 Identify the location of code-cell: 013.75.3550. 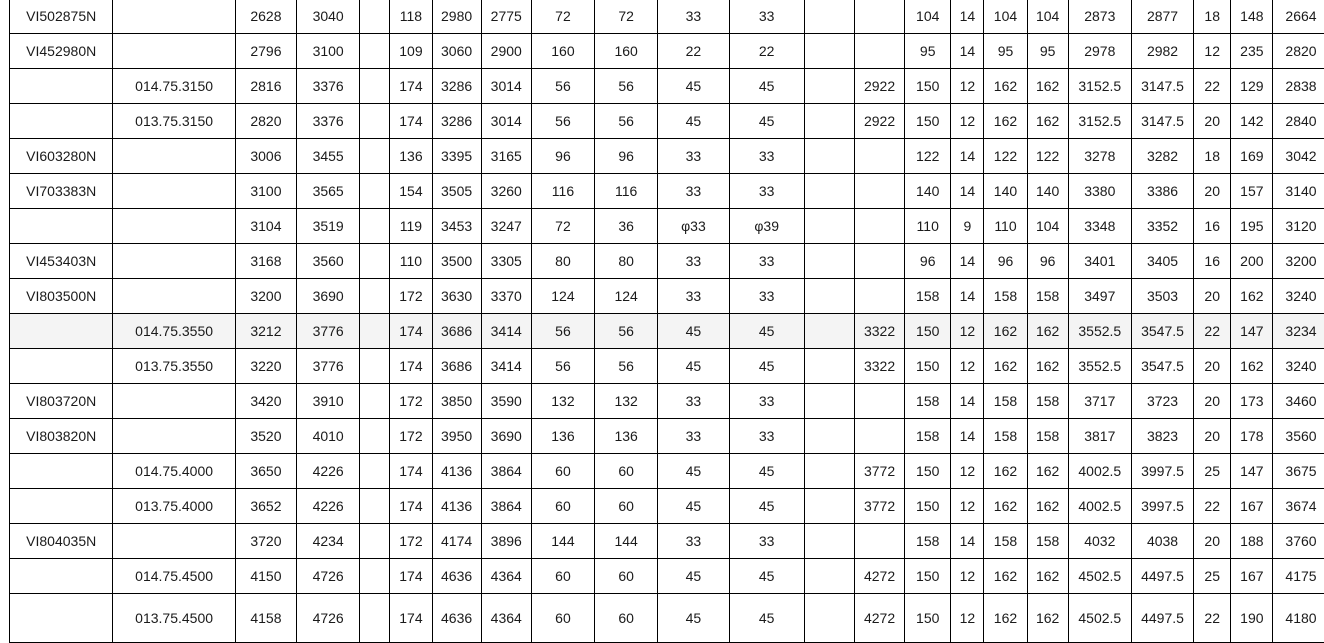
(174, 366).